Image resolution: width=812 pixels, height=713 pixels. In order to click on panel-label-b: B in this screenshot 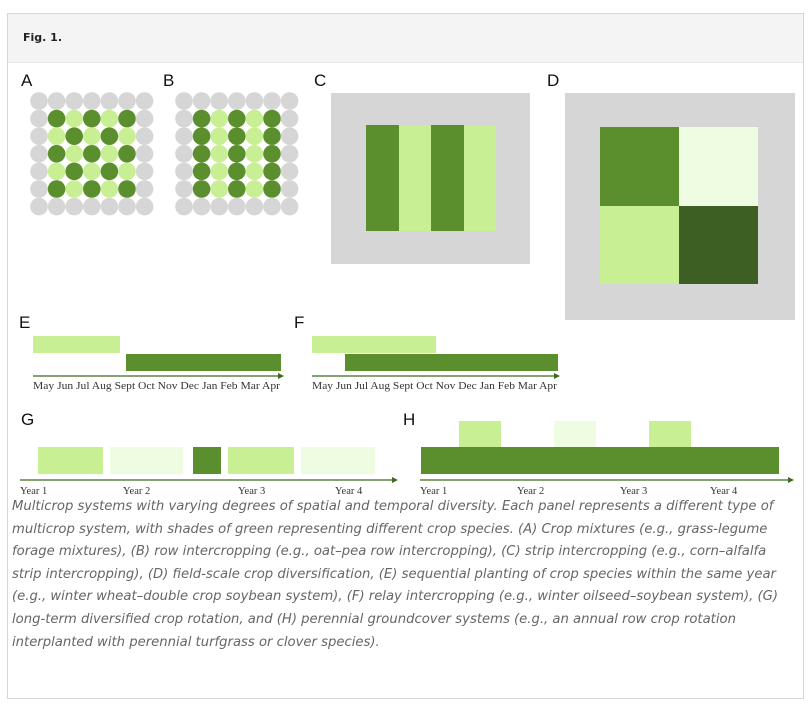, I will do `click(169, 80)`.